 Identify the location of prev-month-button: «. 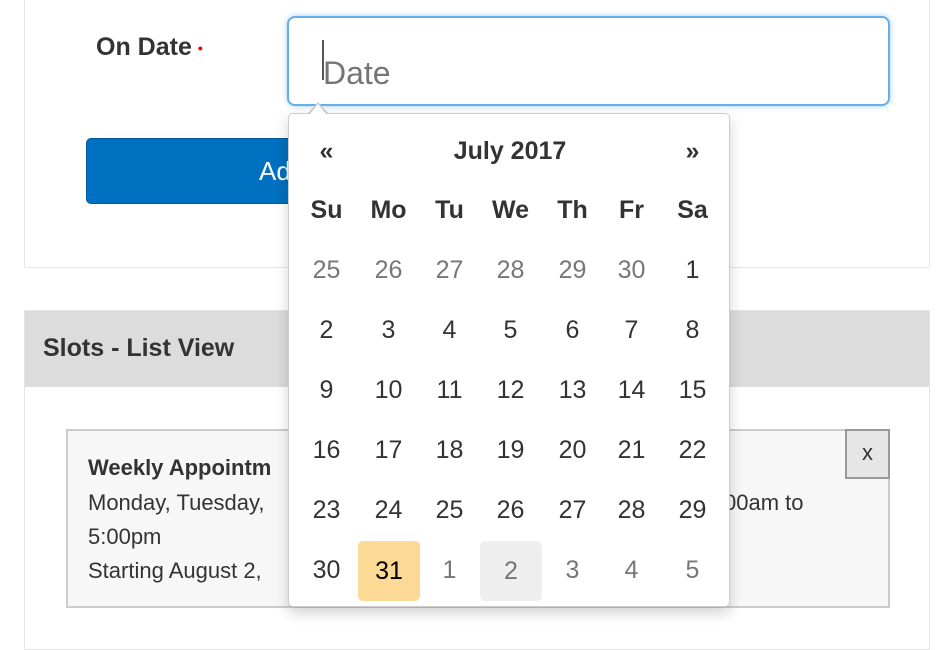
(326, 151).